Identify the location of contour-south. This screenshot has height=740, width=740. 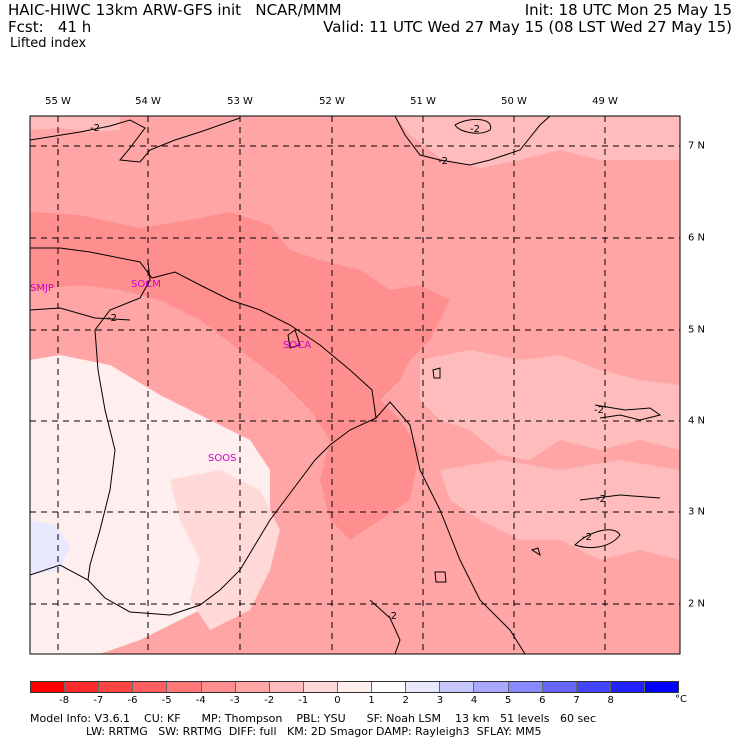
(385, 626).